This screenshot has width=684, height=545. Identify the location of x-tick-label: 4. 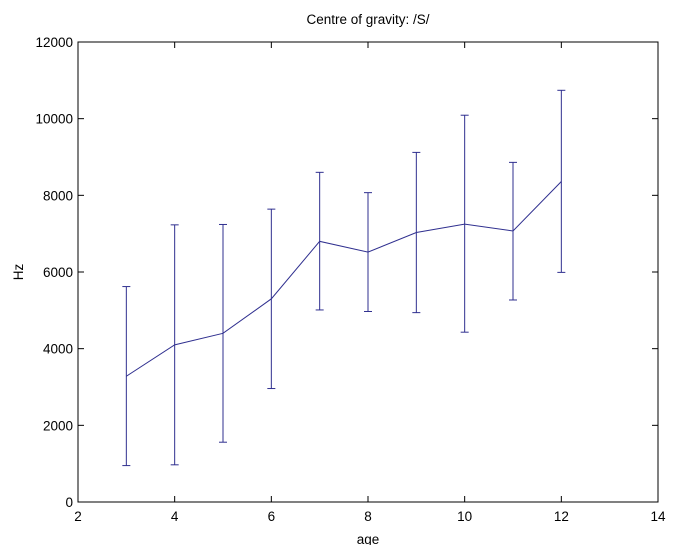
(175, 516).